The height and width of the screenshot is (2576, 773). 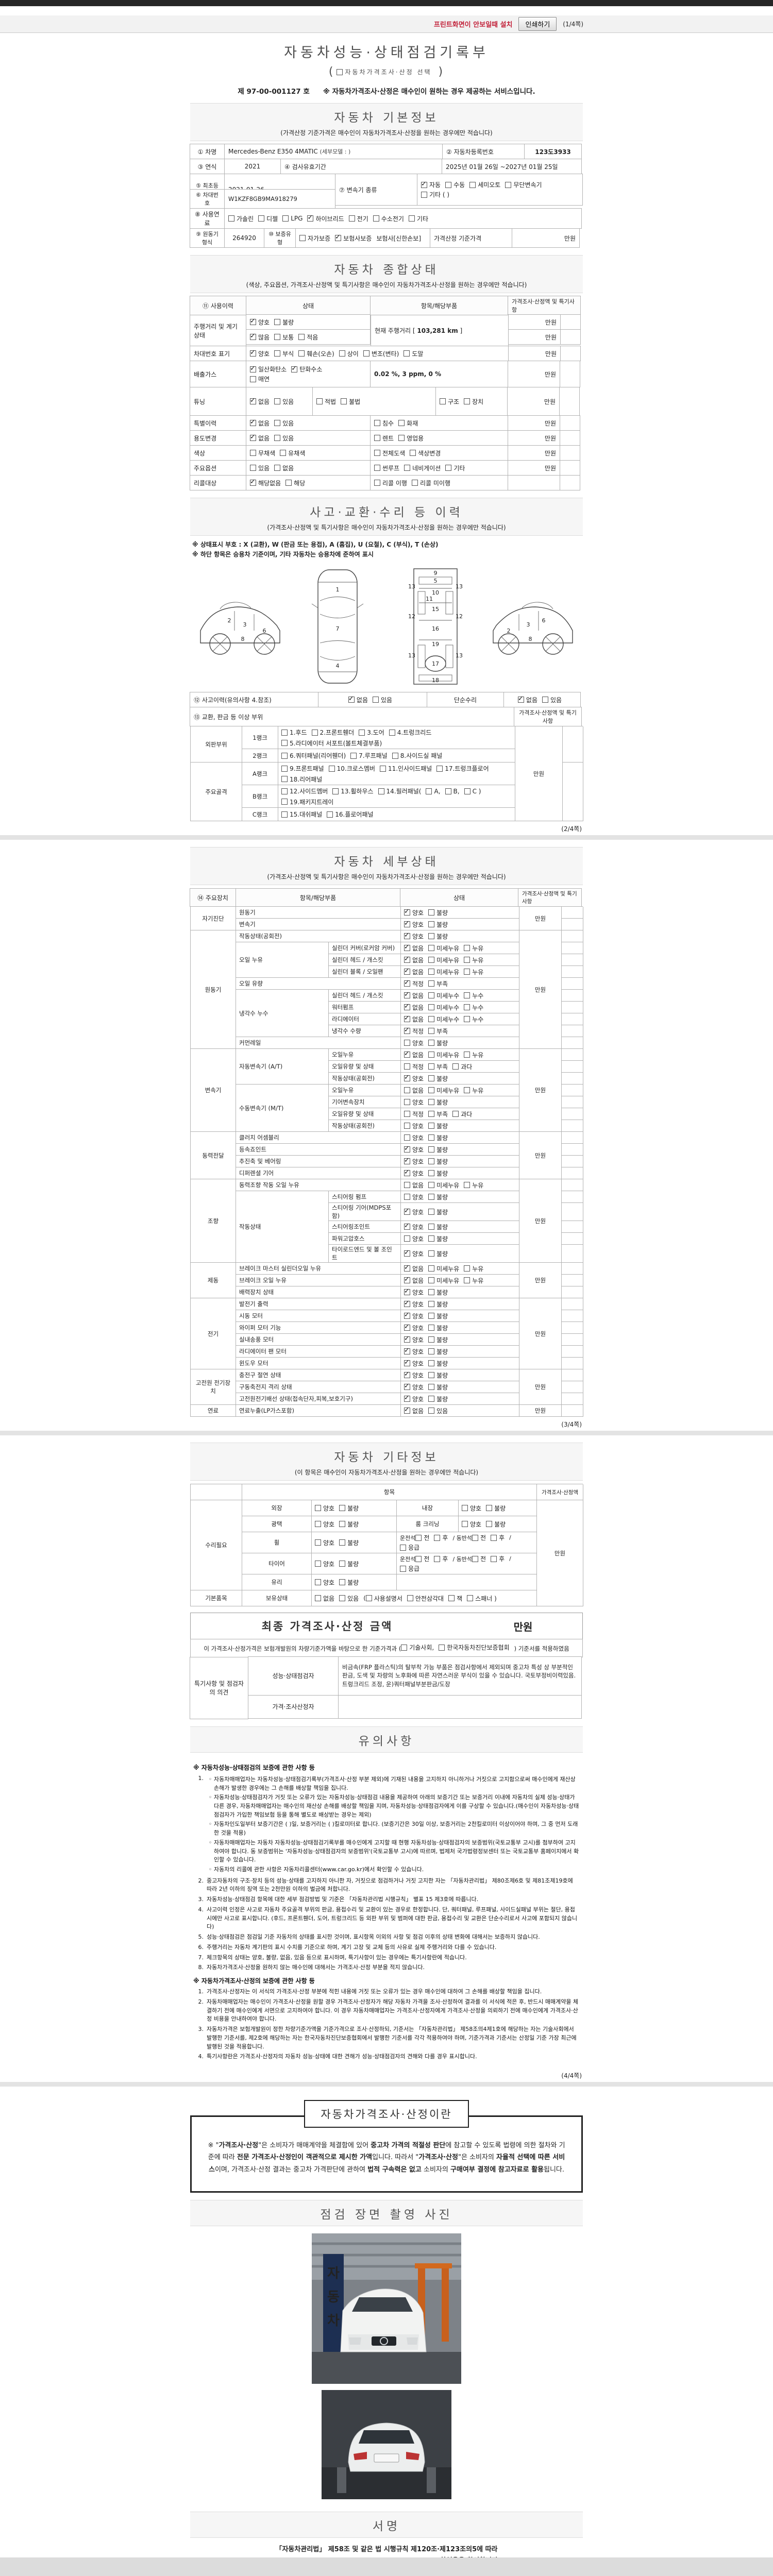 What do you see at coordinates (405, 768) in the screenshot?
I see `checkbox-option: 11.인사이드패널` at bounding box center [405, 768].